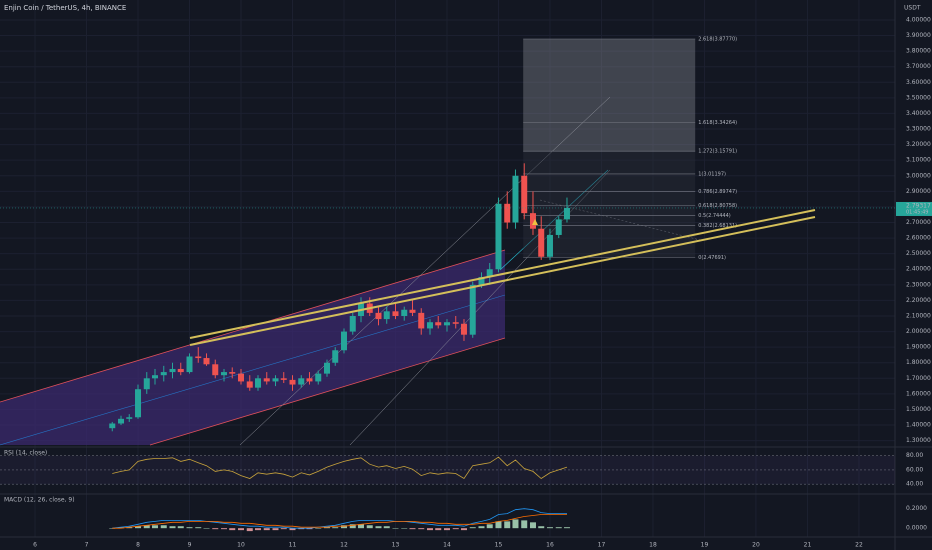 The image size is (932, 550). Describe the element at coordinates (918, 19) in the screenshot. I see `y-tick-label: 4.00000` at that location.